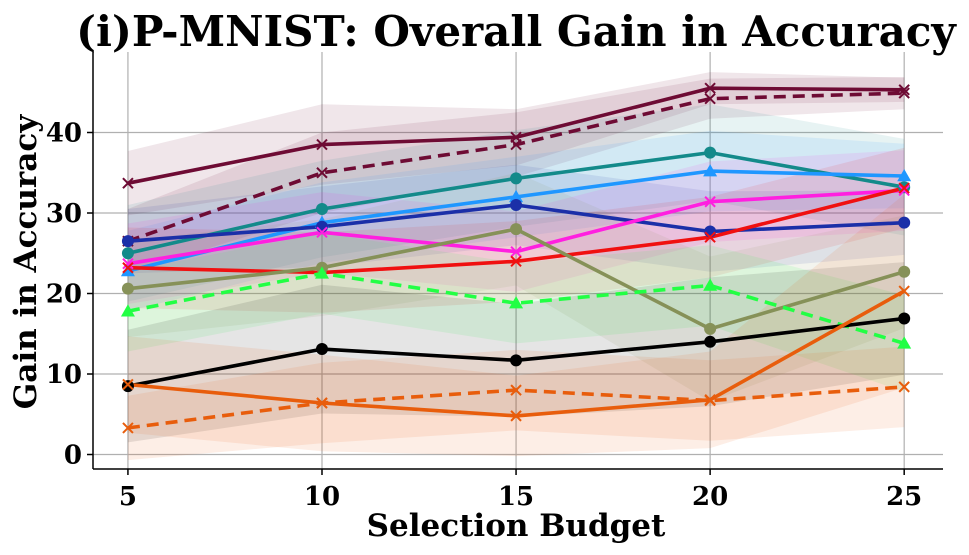  What do you see at coordinates (64, 134) in the screenshot?
I see `y-tick-label: 40` at bounding box center [64, 134].